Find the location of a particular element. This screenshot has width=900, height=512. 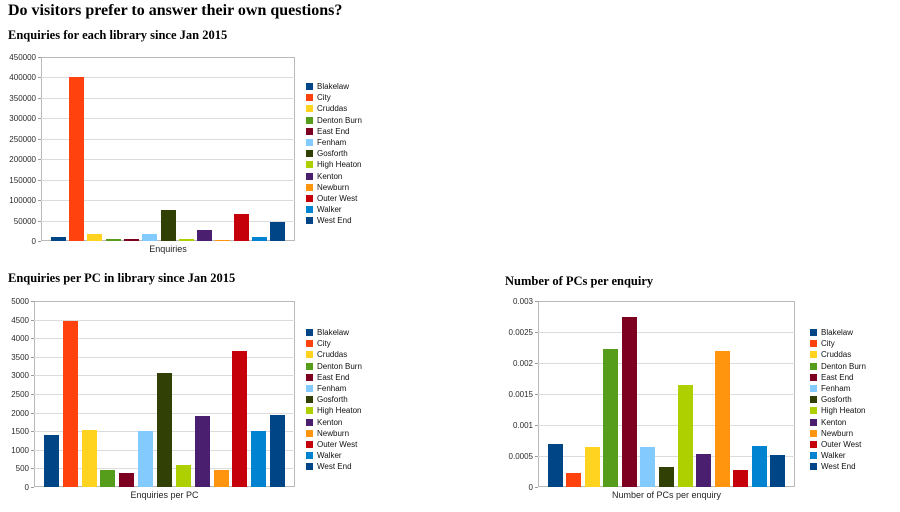

bar-gosforth is located at coordinates (666, 477).